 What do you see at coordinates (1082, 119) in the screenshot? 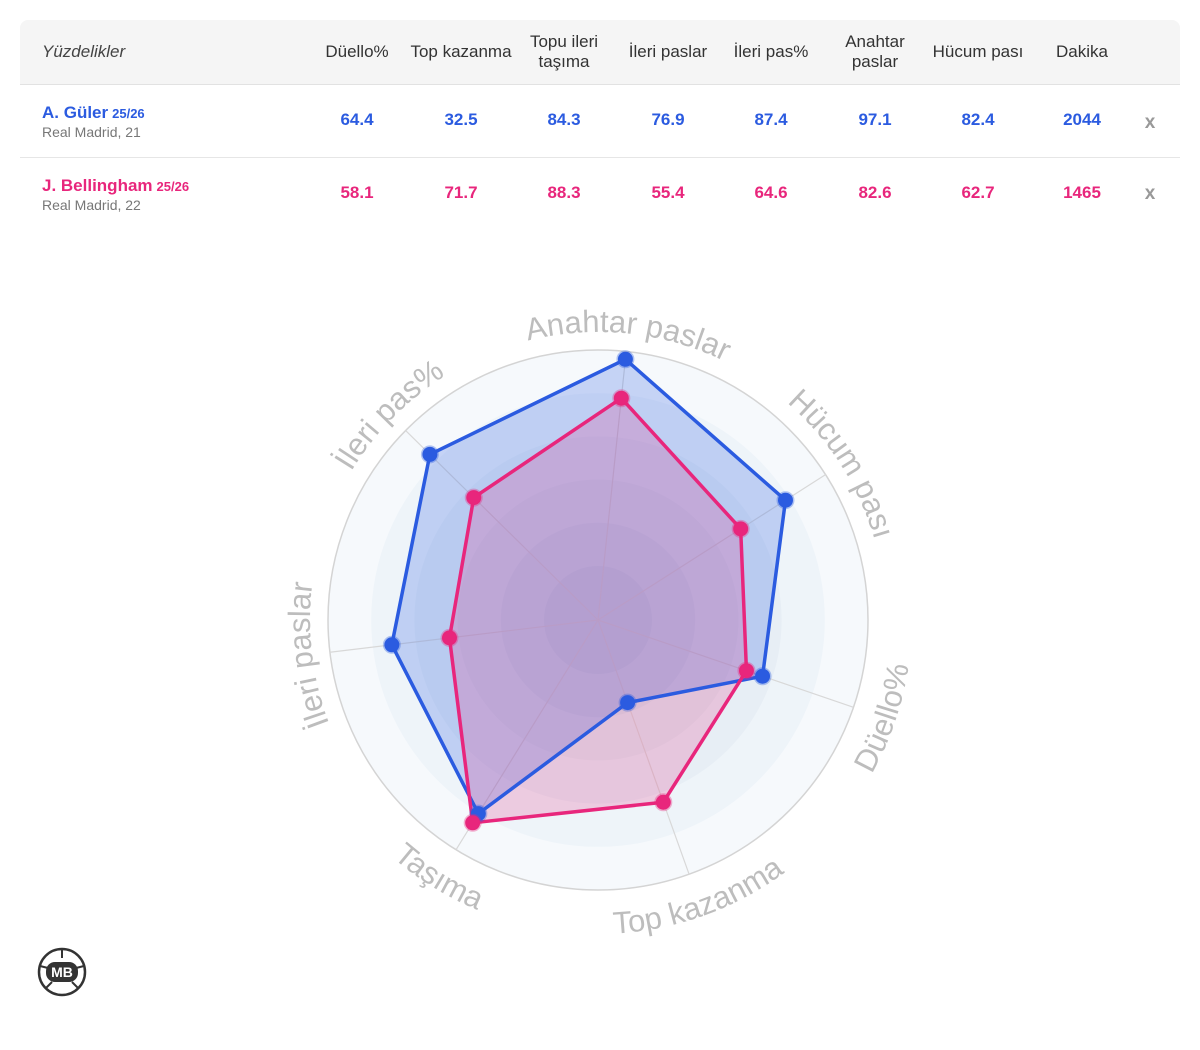
I see `value-minutes: 2044` at bounding box center [1082, 119].